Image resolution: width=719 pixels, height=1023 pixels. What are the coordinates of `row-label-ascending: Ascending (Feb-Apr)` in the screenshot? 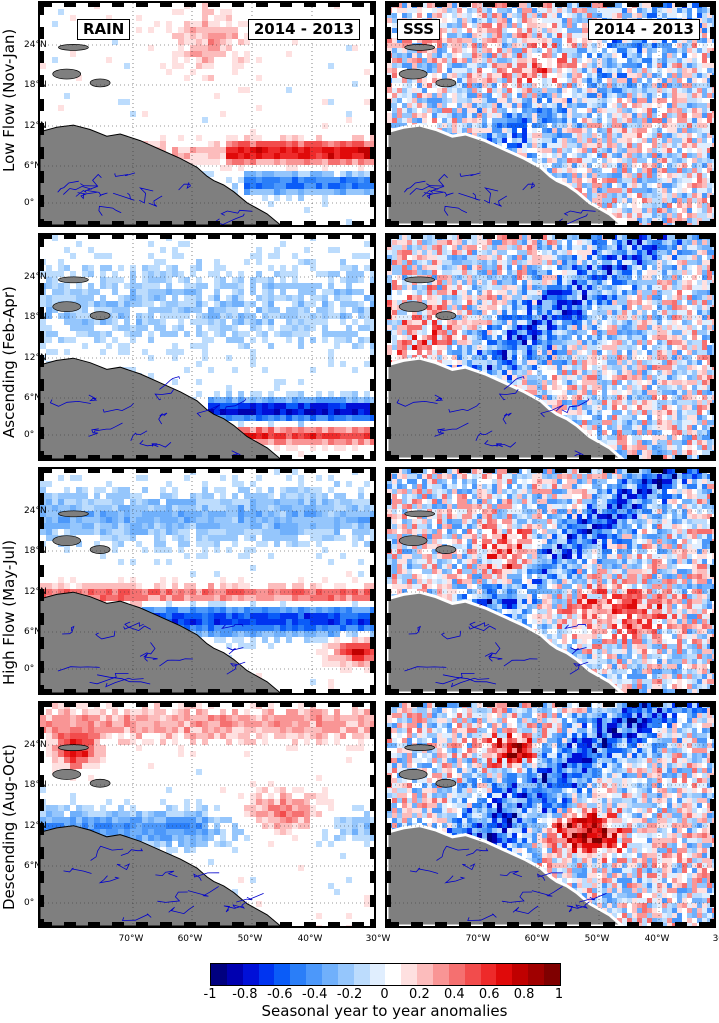 It's located at (9, 362).